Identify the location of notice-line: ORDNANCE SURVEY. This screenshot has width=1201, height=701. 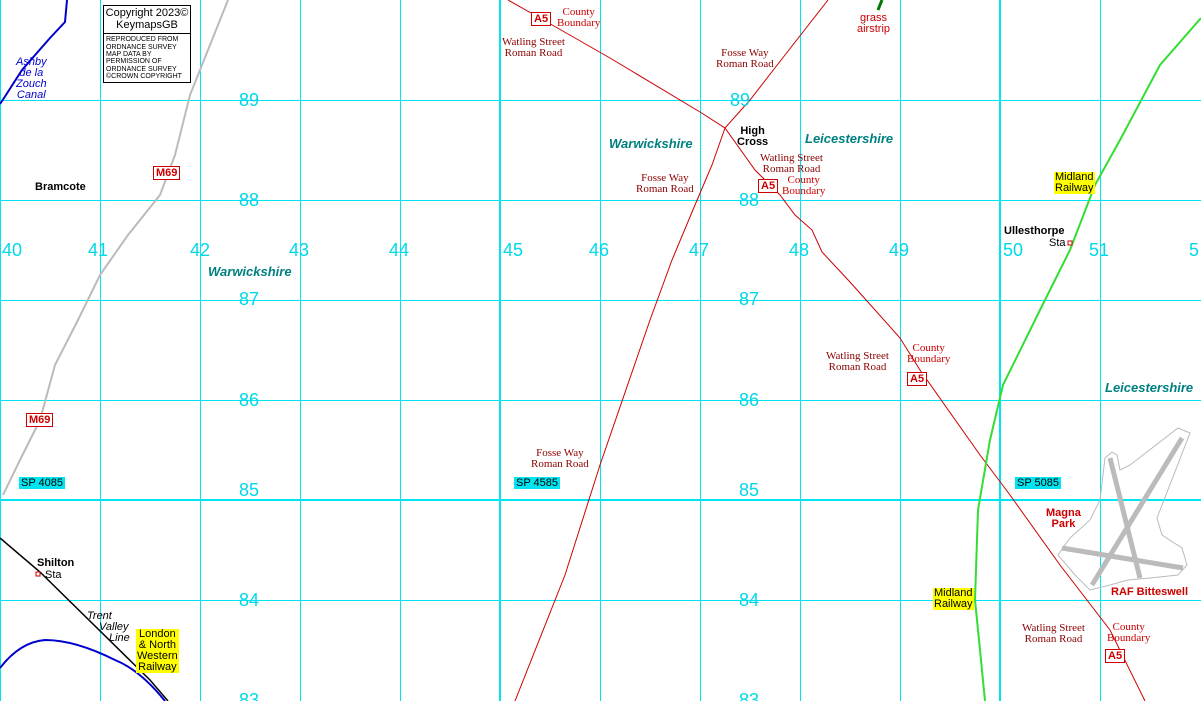
(141, 47).